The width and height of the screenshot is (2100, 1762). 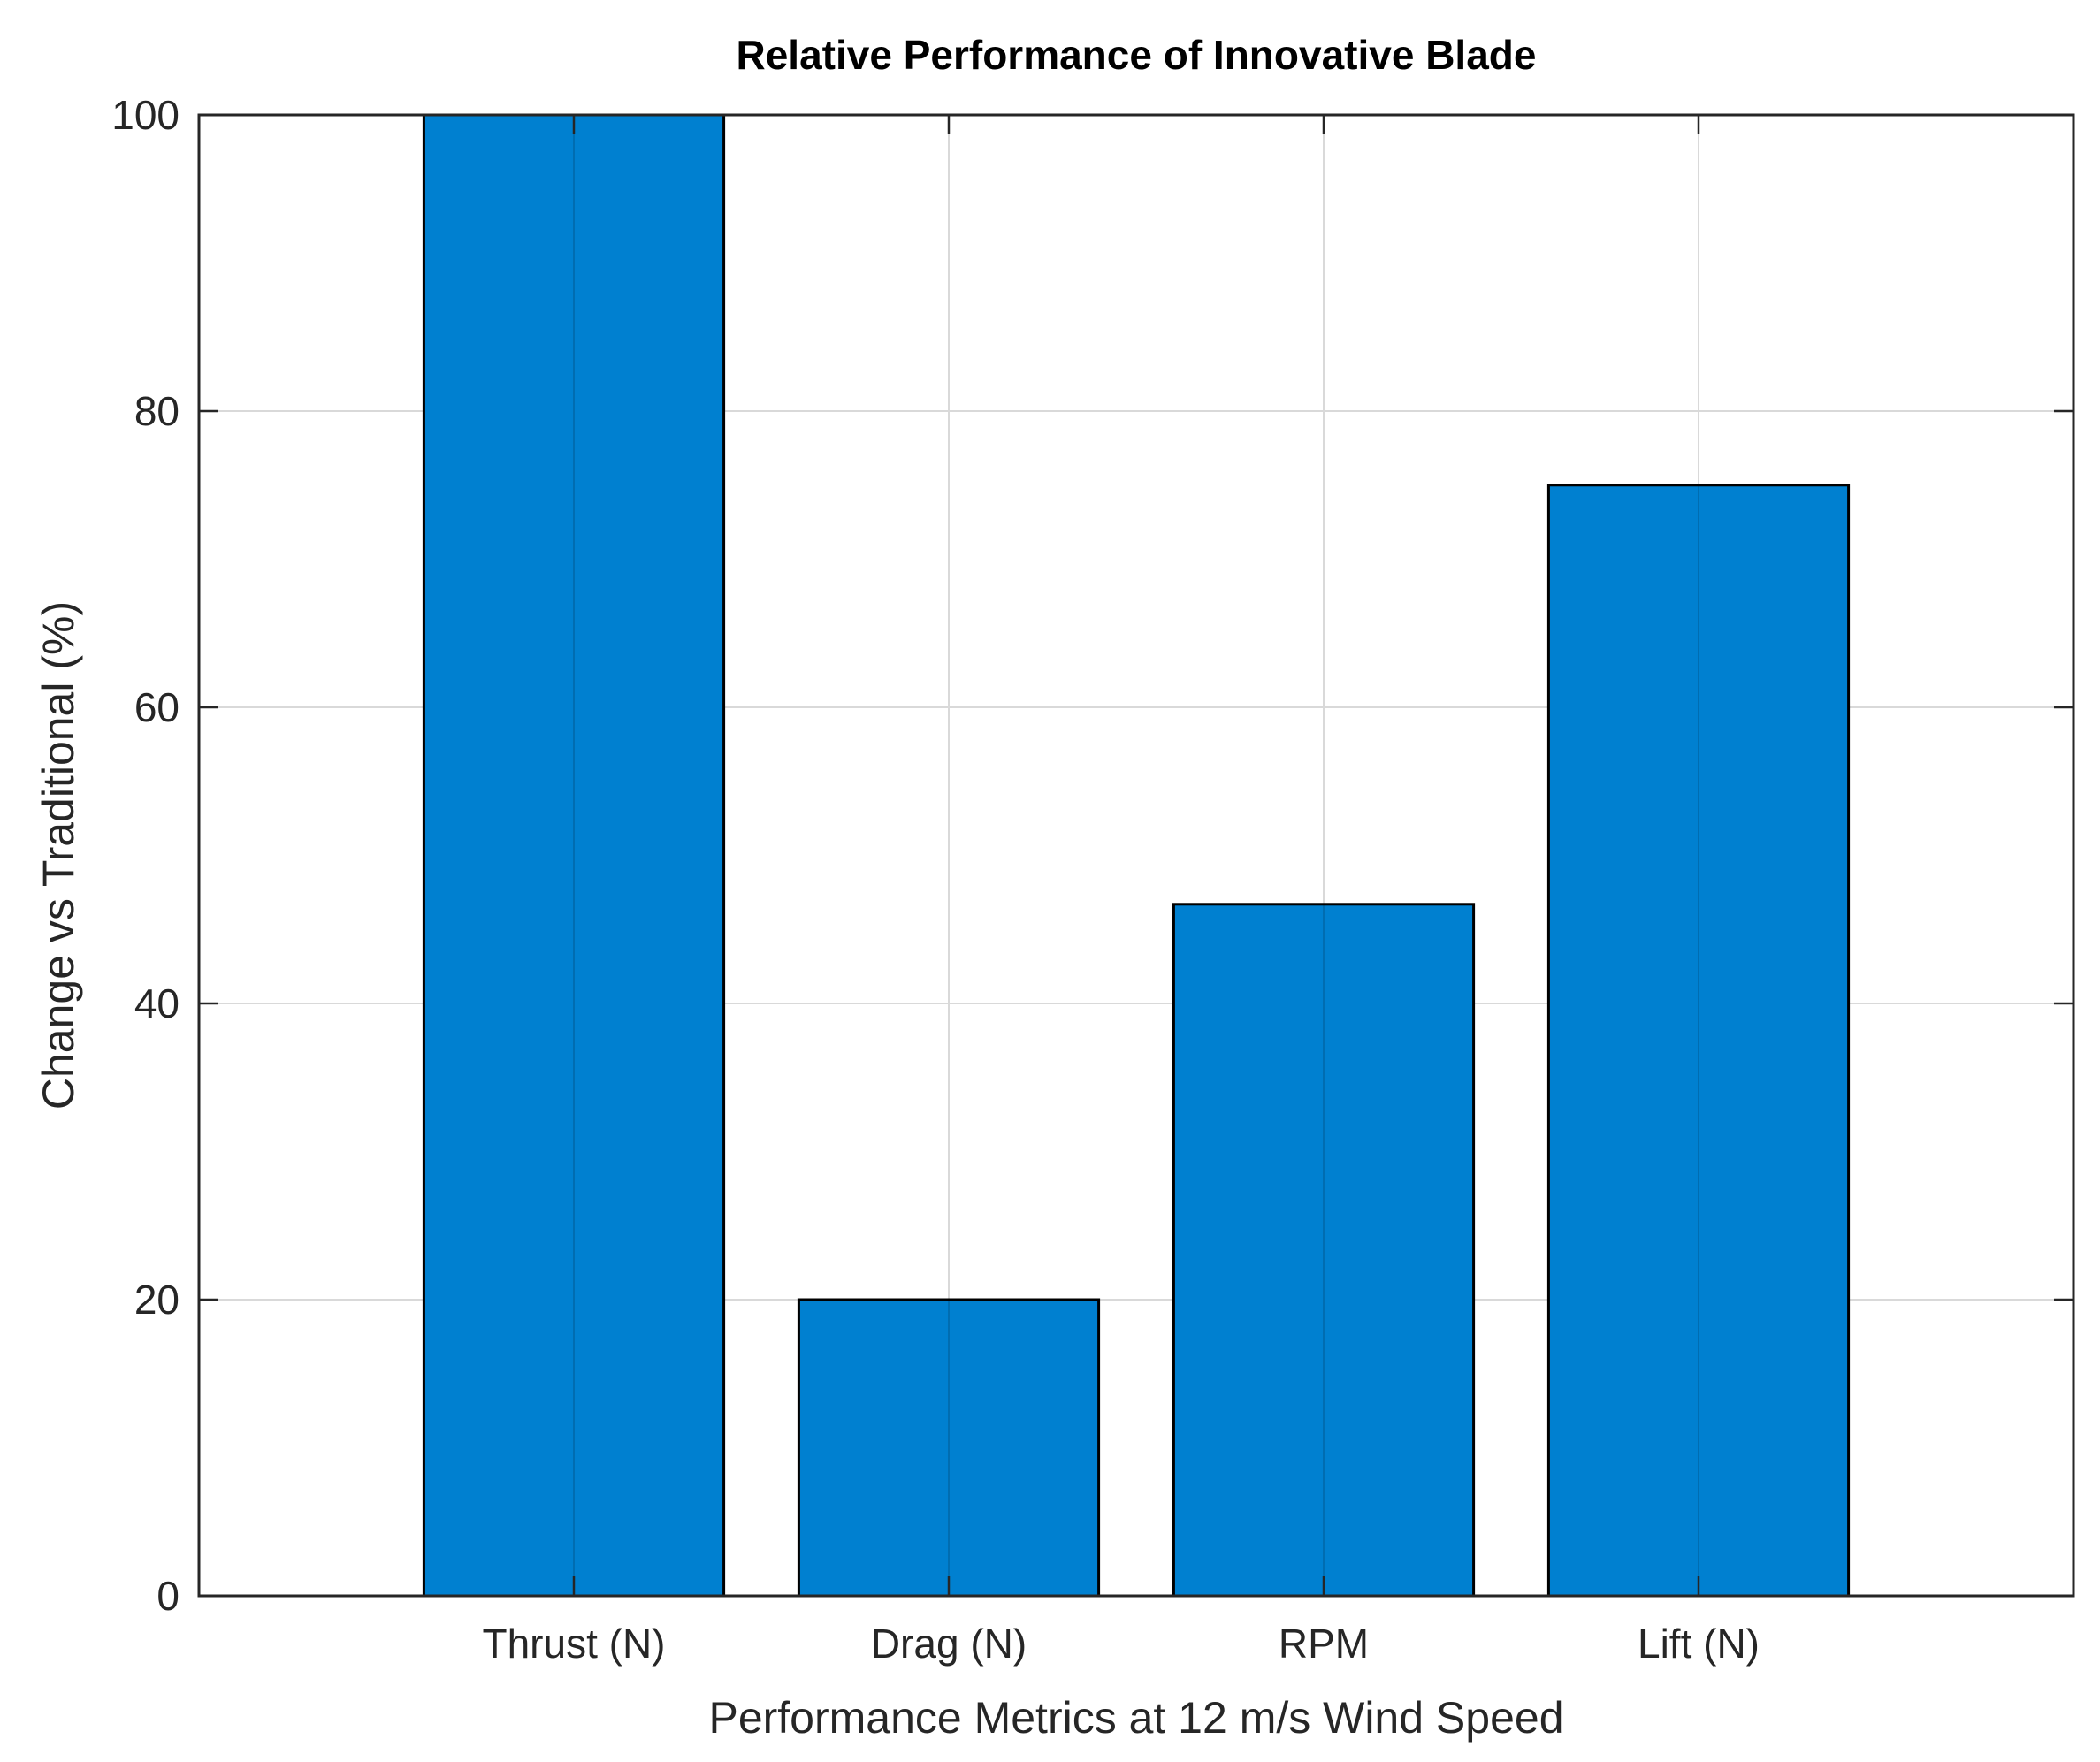 I want to click on x-tick-label: Drag (N), so click(x=949, y=1644).